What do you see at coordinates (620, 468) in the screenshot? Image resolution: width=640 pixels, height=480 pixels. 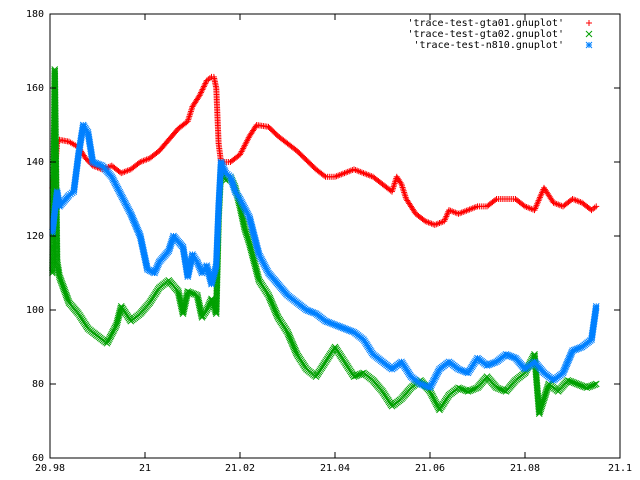 I see `x-tick-label: 21.1` at bounding box center [620, 468].